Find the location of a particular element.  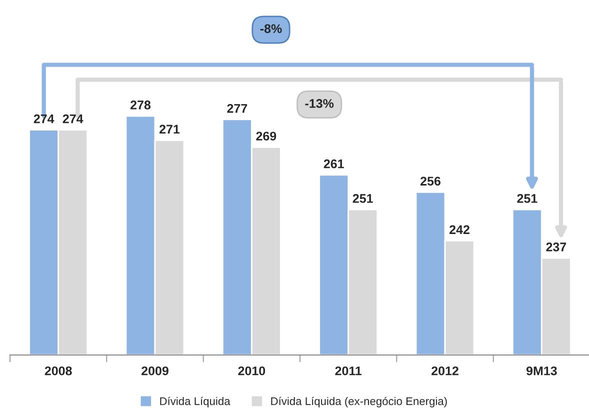

data-label: 269 is located at coordinates (266, 136).